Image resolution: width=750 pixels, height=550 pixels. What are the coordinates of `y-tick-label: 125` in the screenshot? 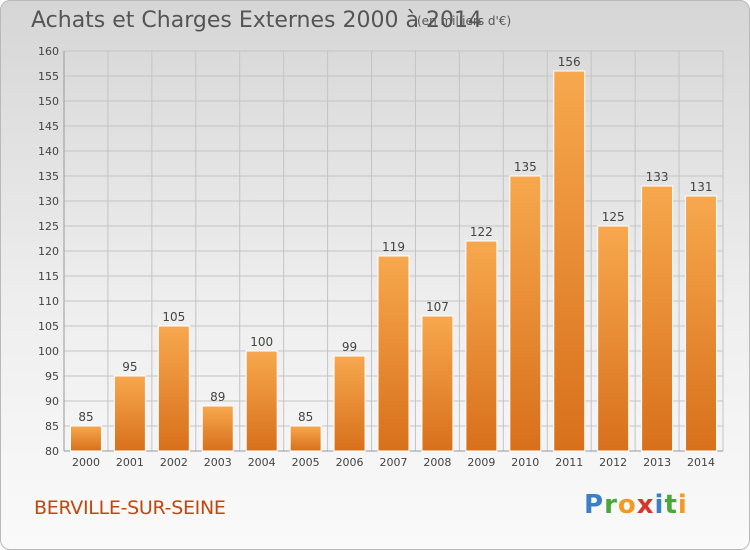 It's located at (48, 226).